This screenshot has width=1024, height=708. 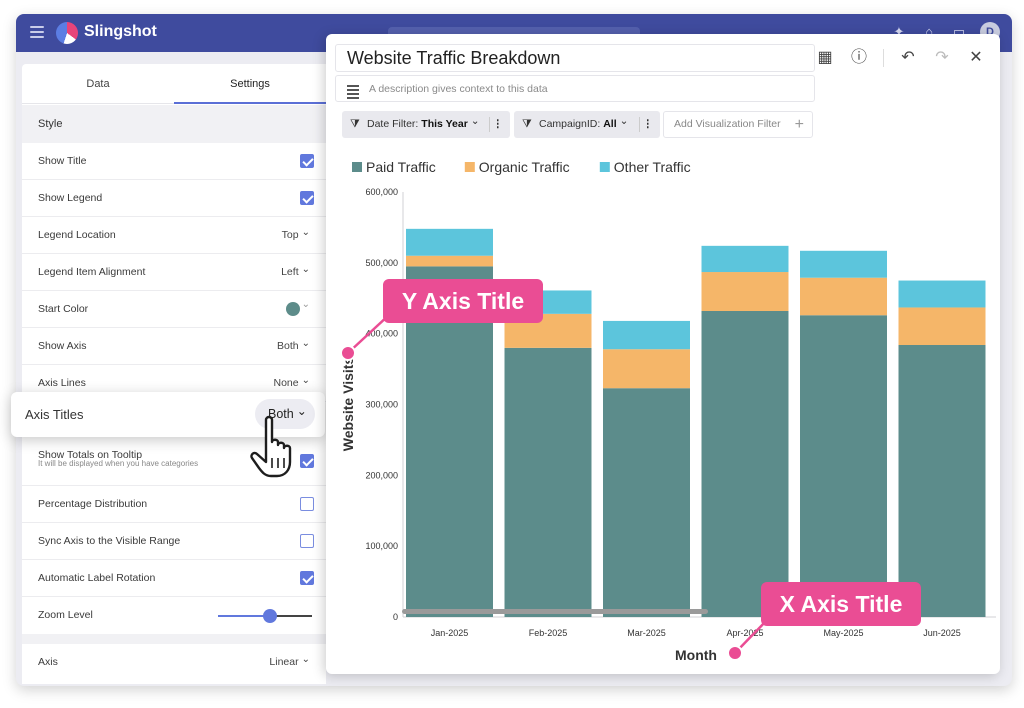 What do you see at coordinates (93, 504) in the screenshot?
I see `percentage-distribution-label: Percentage Distribution` at bounding box center [93, 504].